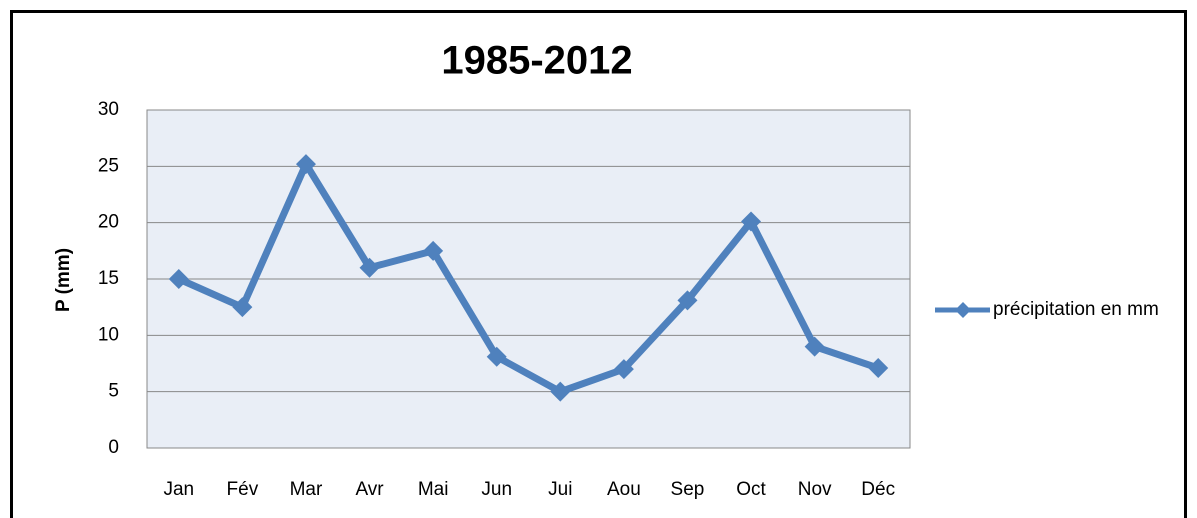  What do you see at coordinates (63, 280) in the screenshot?
I see `y-axis-label: P (mm)` at bounding box center [63, 280].